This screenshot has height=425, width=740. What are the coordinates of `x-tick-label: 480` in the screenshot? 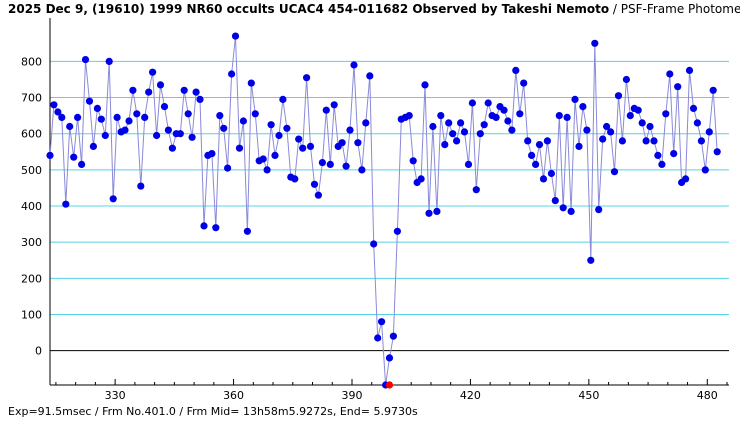 It's located at (707, 395).